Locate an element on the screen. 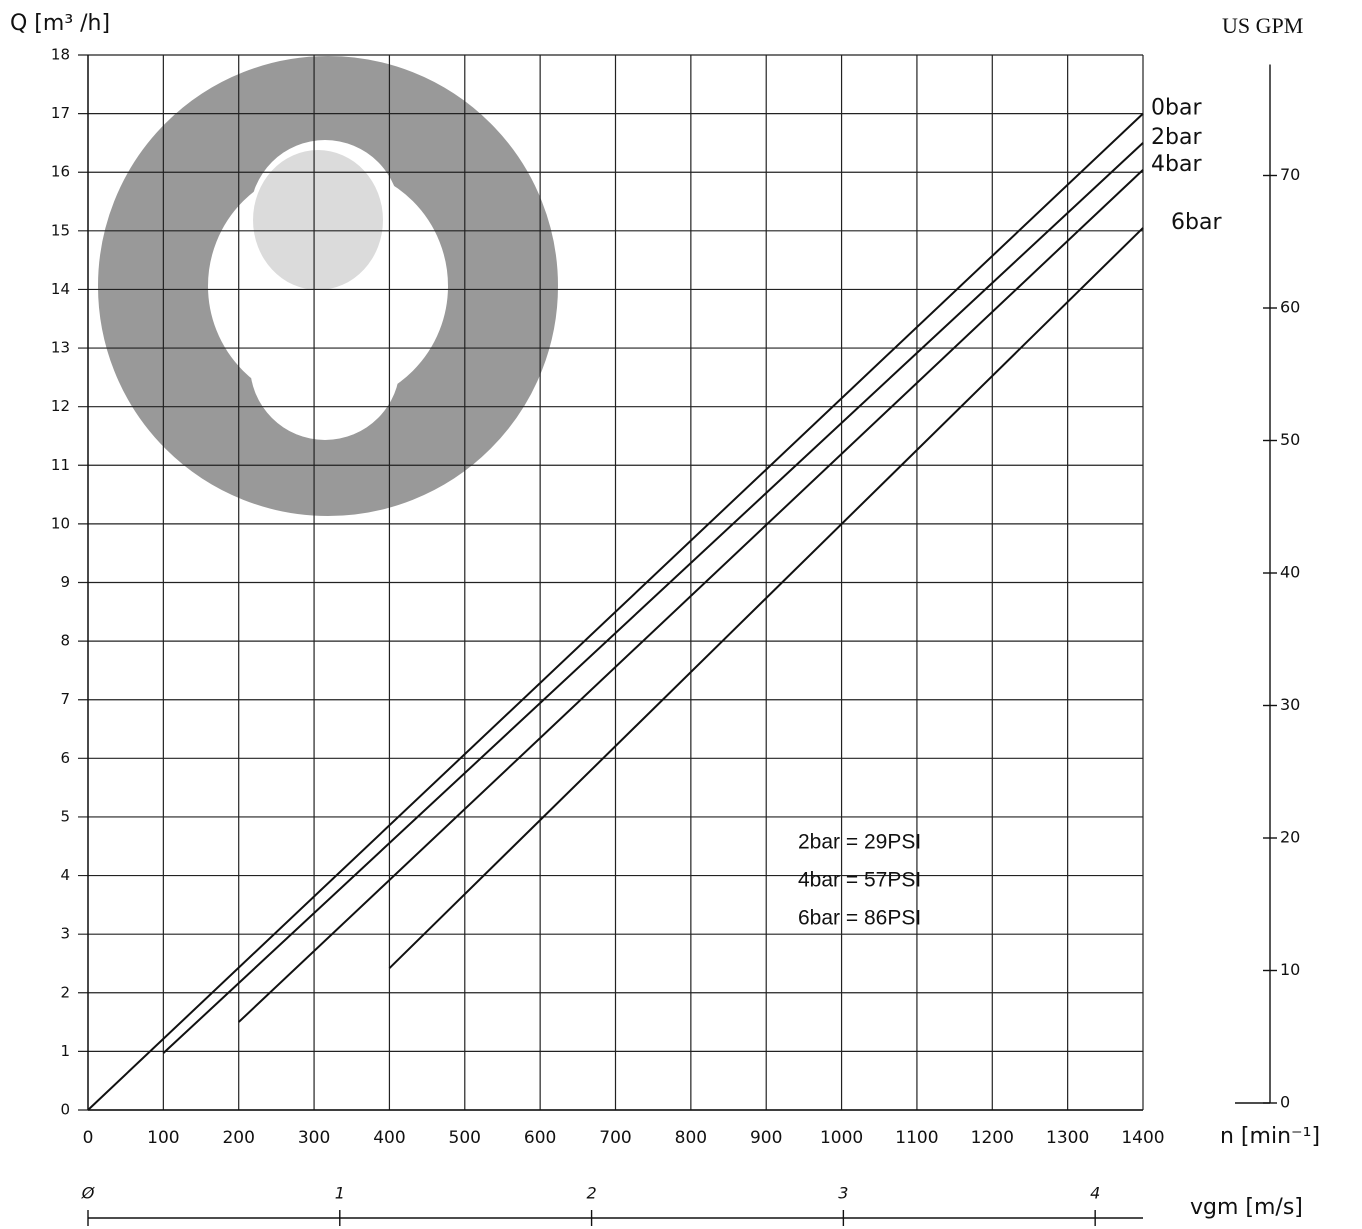 The image size is (1362, 1229). x-tick-label: 1000 is located at coordinates (841, 1138).